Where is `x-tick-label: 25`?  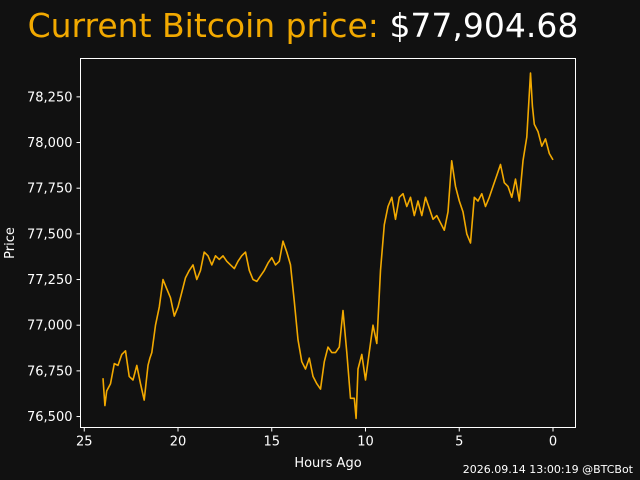
x-tick-label: 25 is located at coordinates (84, 442).